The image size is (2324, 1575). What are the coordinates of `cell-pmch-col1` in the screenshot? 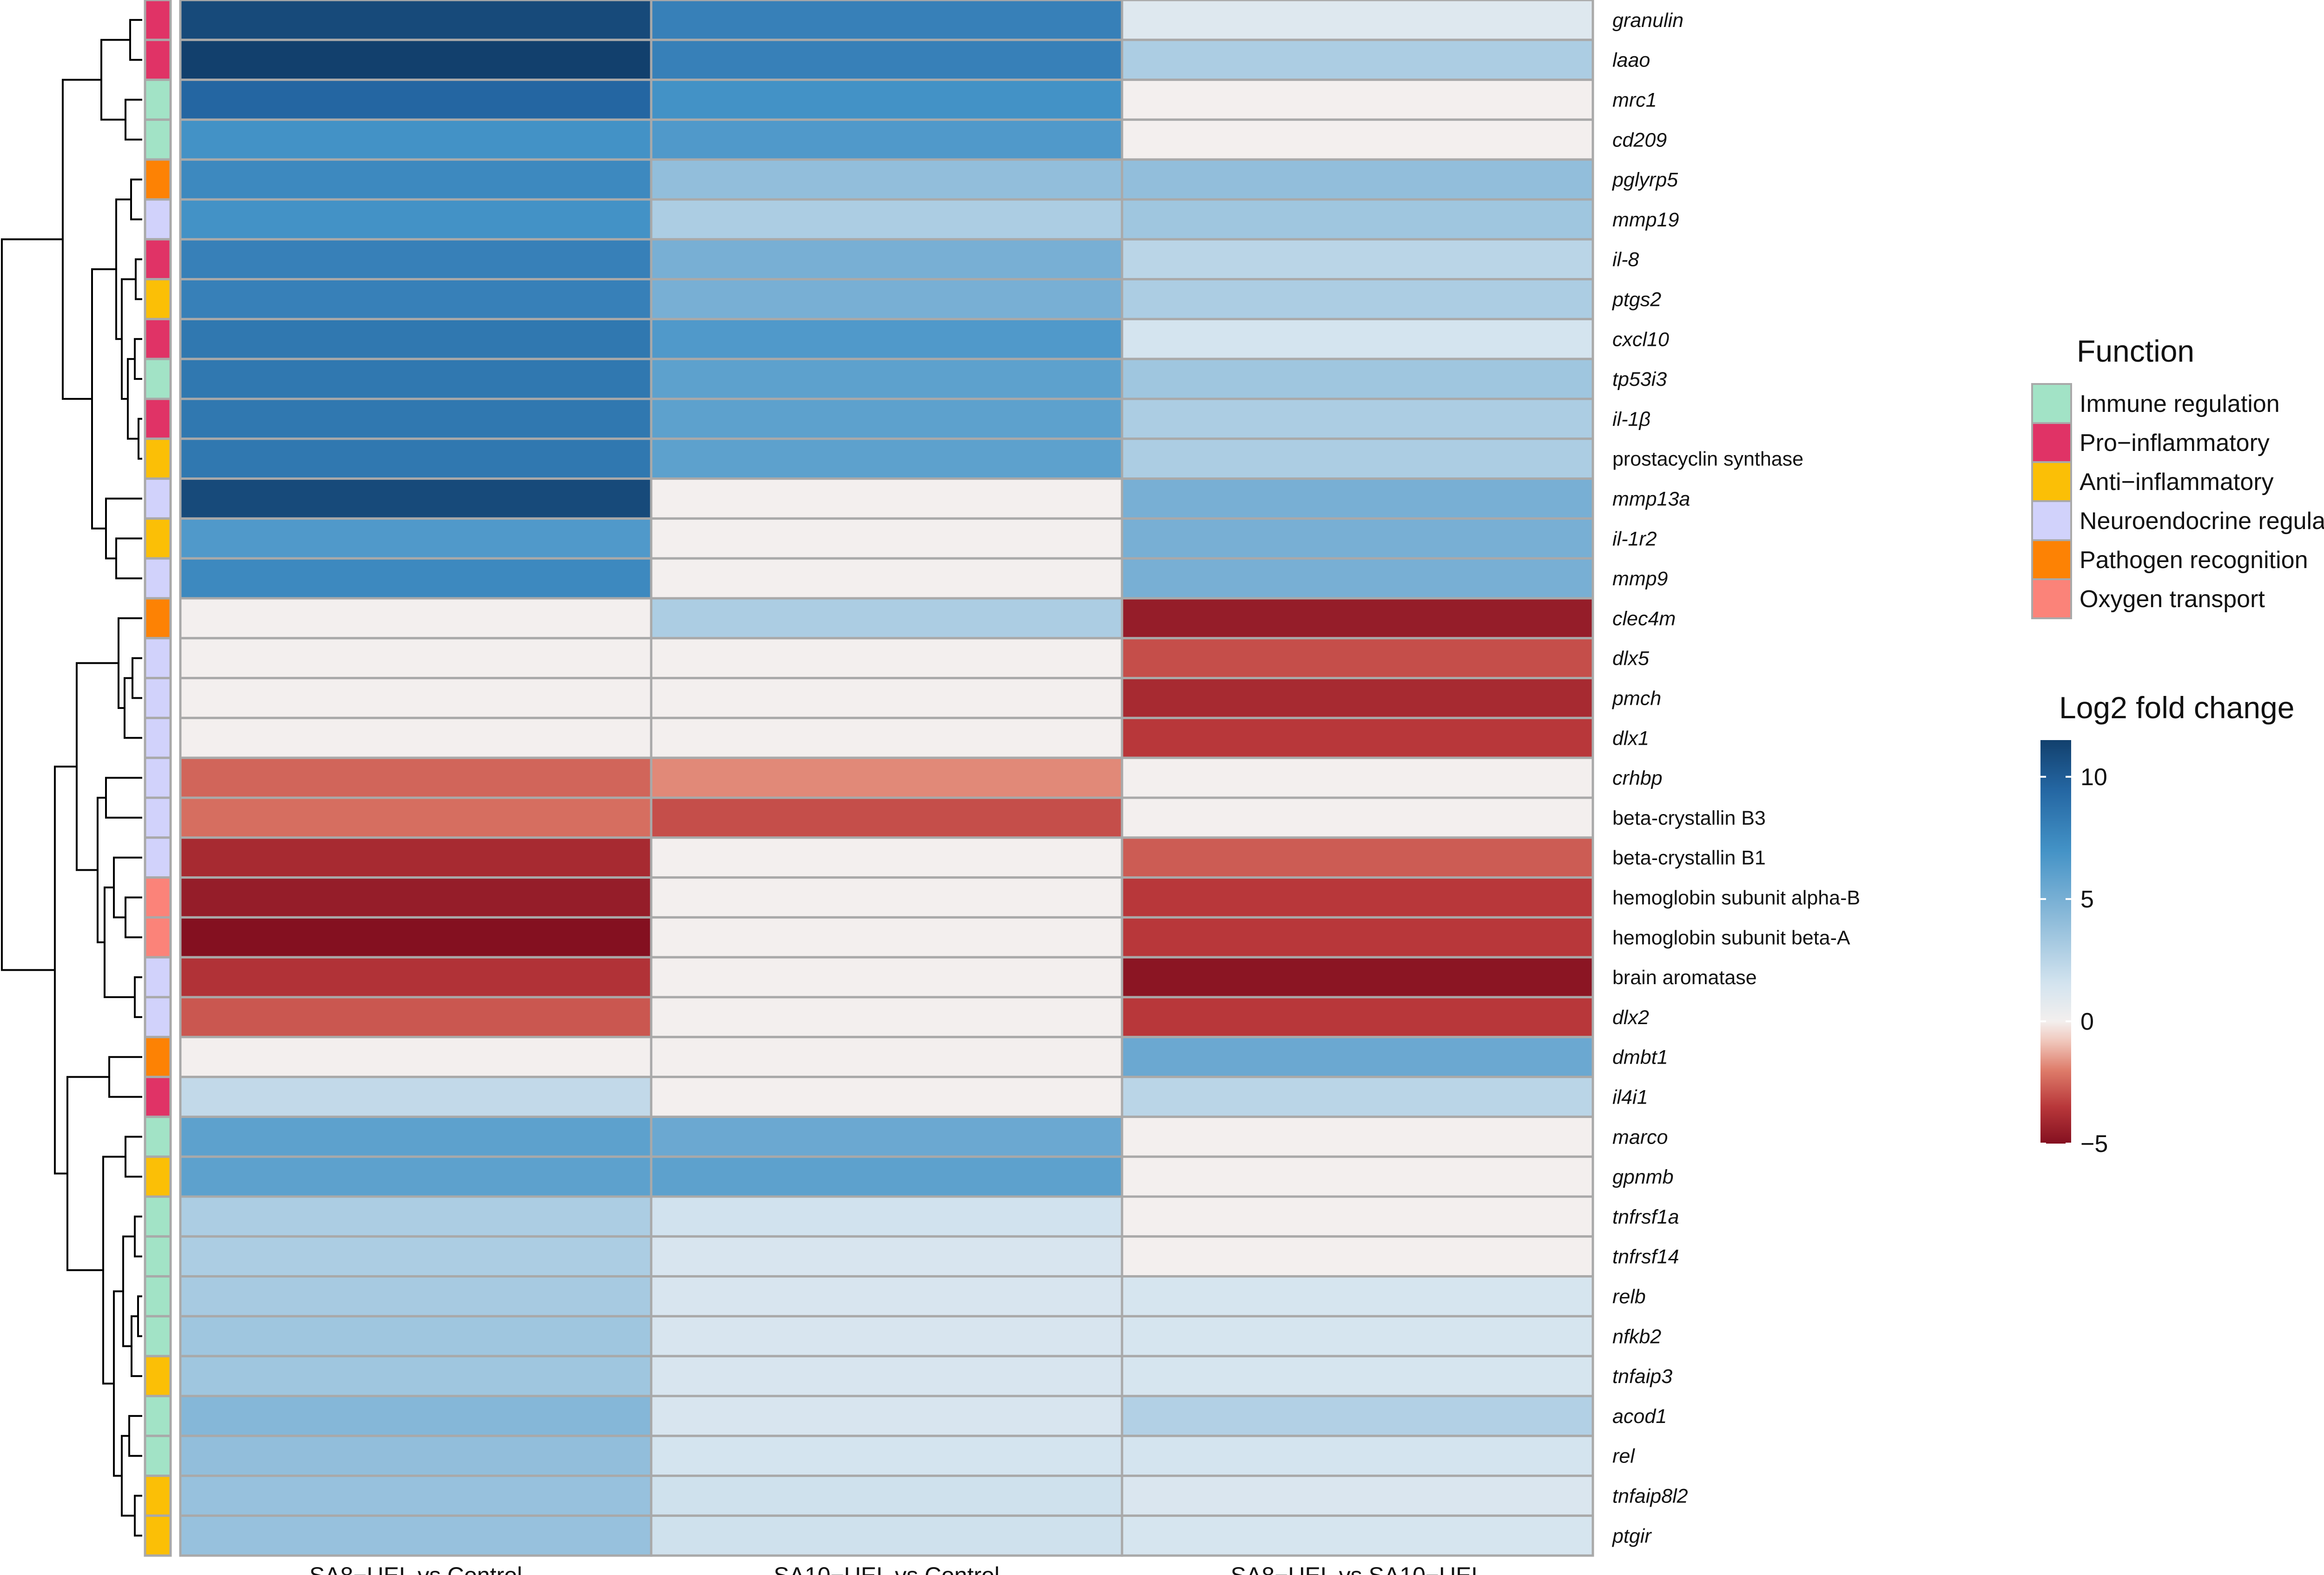 It's located at (416, 698).